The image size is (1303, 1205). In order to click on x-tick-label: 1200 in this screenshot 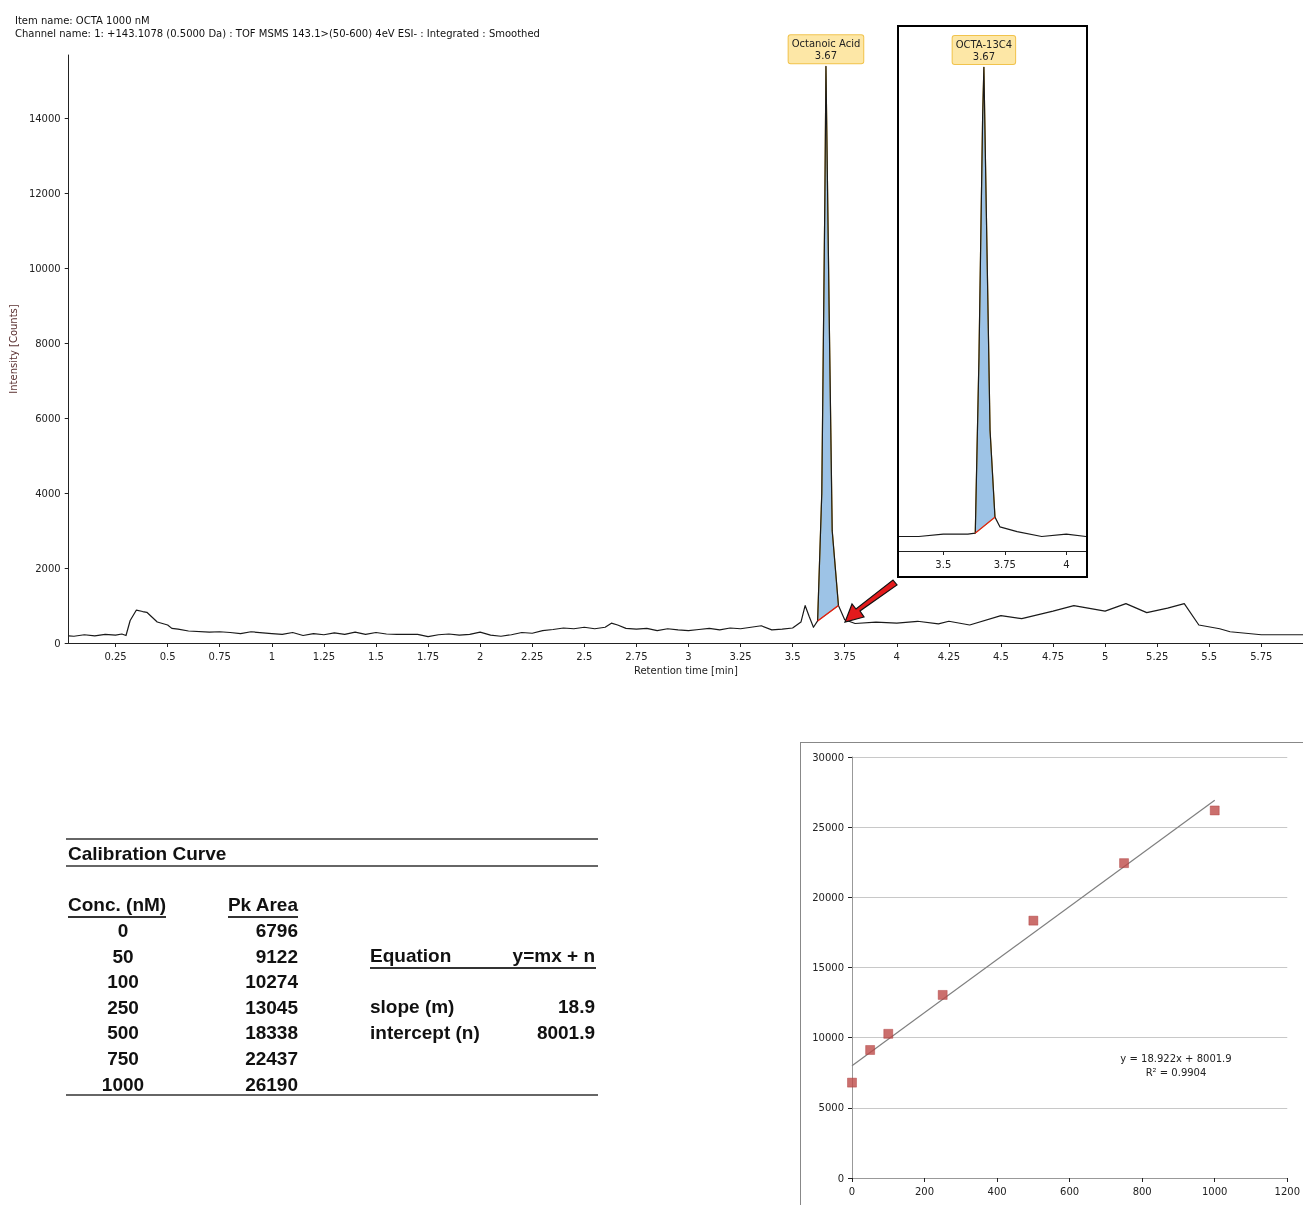, I will do `click(1287, 1191)`.